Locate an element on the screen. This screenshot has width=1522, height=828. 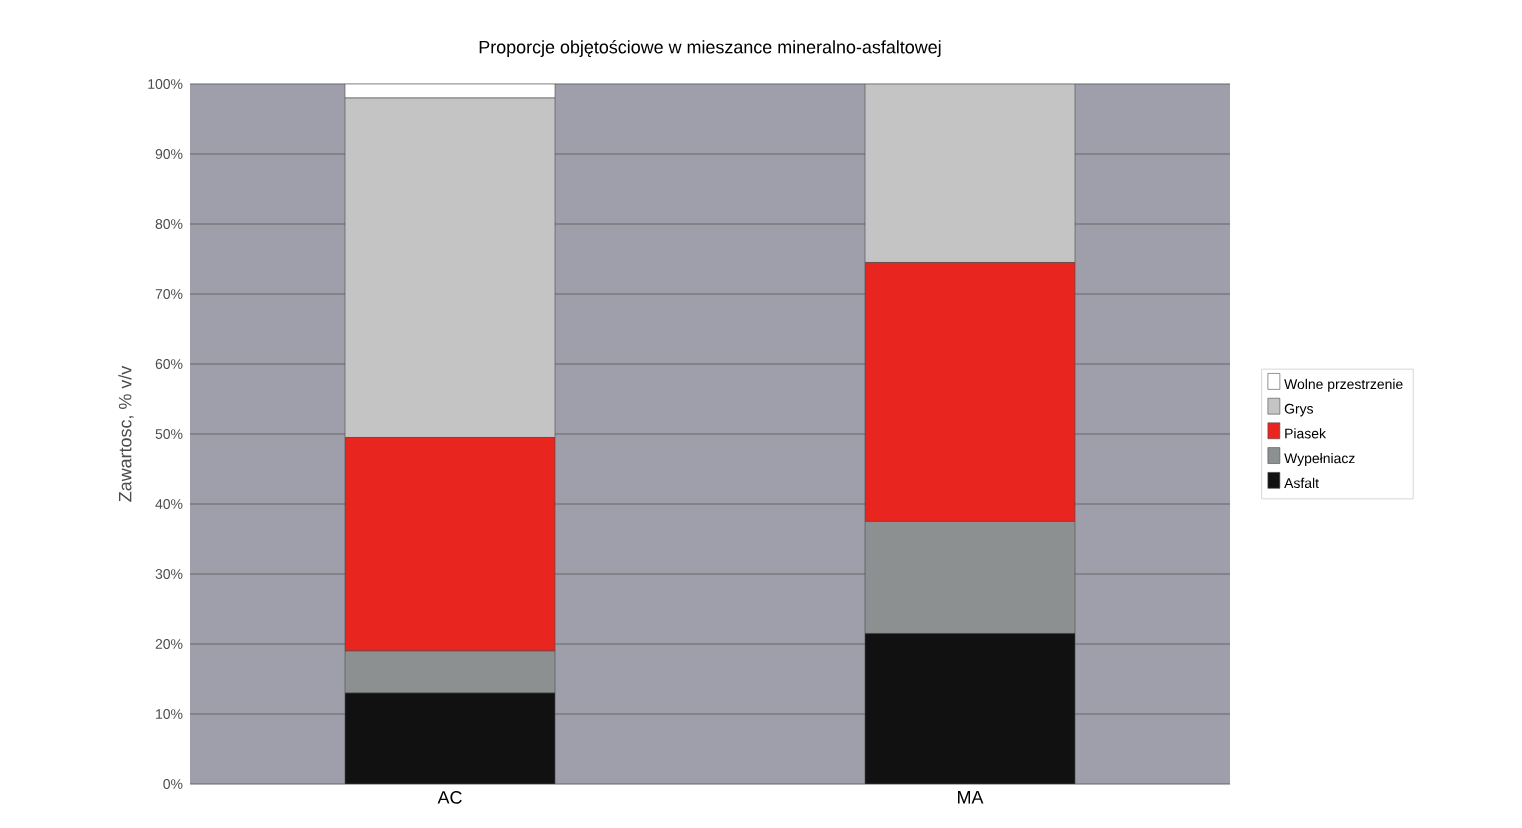
y-axis-title: Zawartosc, % v/v is located at coordinates (126, 433).